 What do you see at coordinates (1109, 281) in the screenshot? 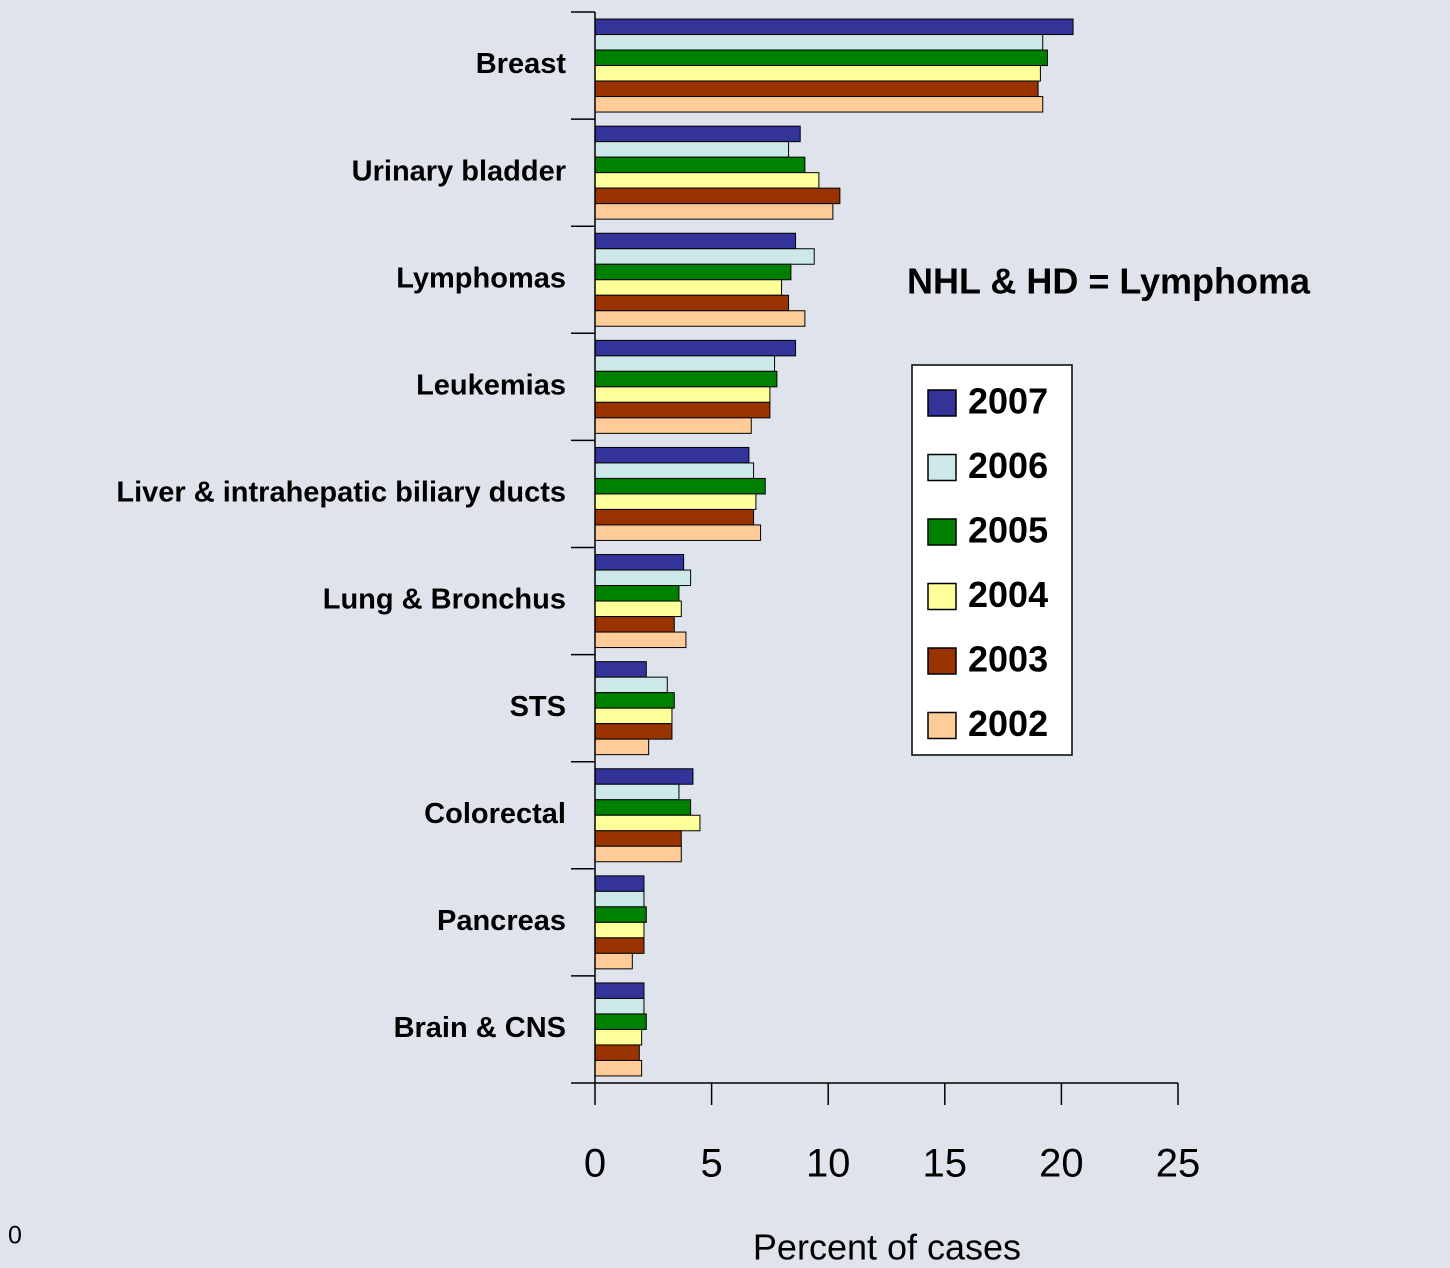
I see `annotation: NHL & HD = Lymphoma` at bounding box center [1109, 281].